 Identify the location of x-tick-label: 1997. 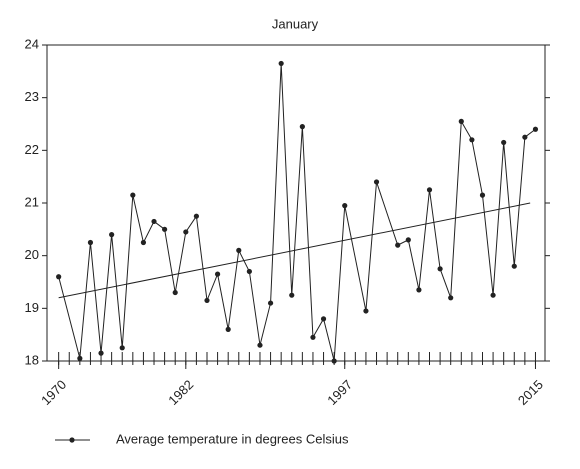
(339, 392).